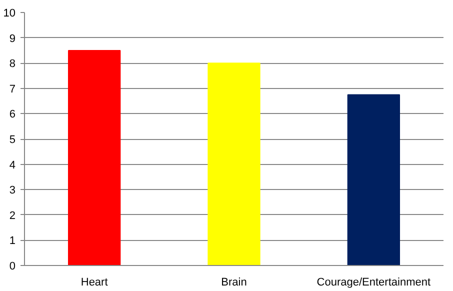 The image size is (453, 291). Describe the element at coordinates (373, 282) in the screenshot. I see `x-tick-label: Courage/Entertainment` at that location.